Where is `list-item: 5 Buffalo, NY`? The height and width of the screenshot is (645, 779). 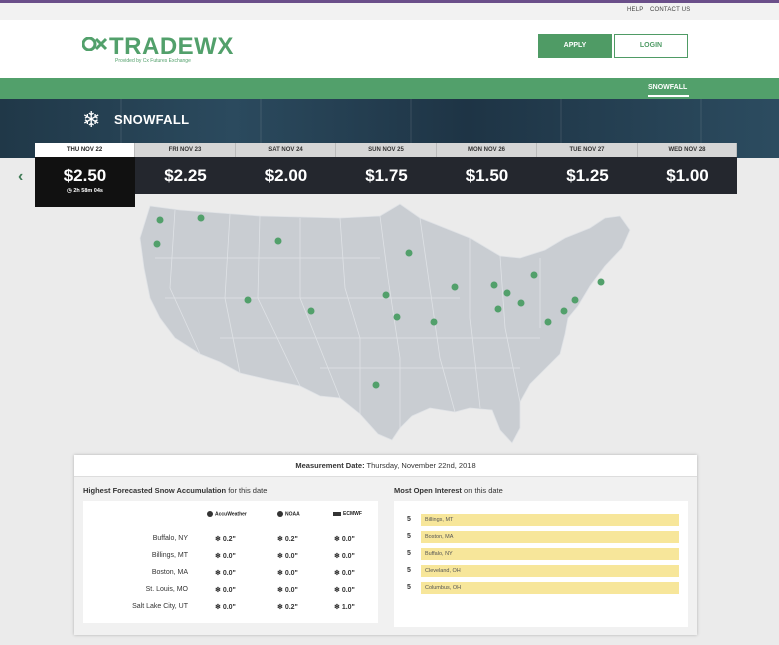
list-item: 5 Buffalo, NY is located at coordinates (541, 555).